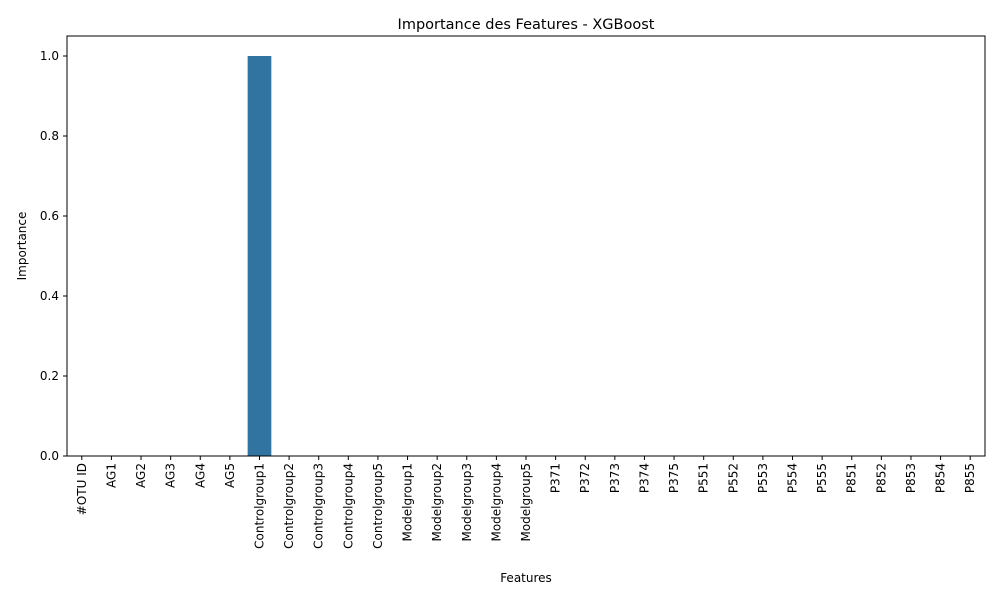 Image resolution: width=1000 pixels, height=600 pixels. Describe the element at coordinates (881, 478) in the screenshot. I see `x-tick-label: P852` at that location.